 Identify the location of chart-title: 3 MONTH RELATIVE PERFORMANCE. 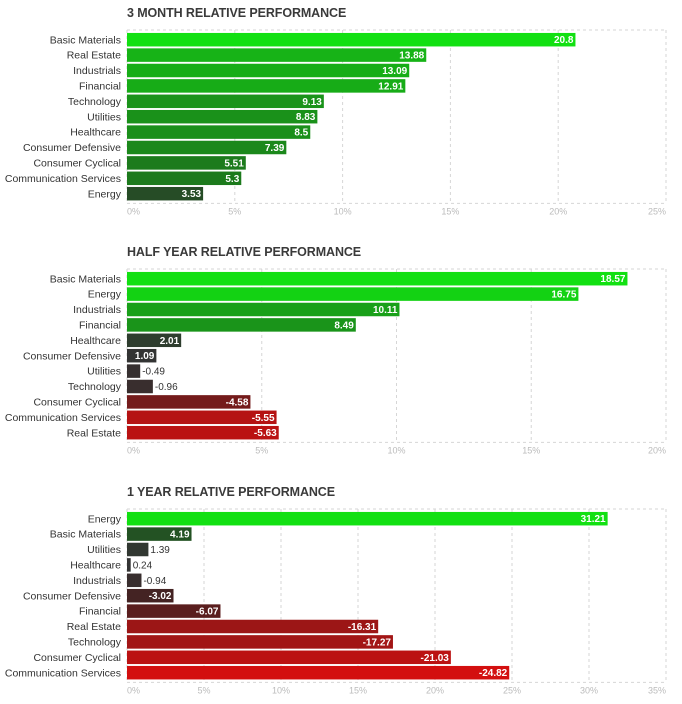
(237, 13).